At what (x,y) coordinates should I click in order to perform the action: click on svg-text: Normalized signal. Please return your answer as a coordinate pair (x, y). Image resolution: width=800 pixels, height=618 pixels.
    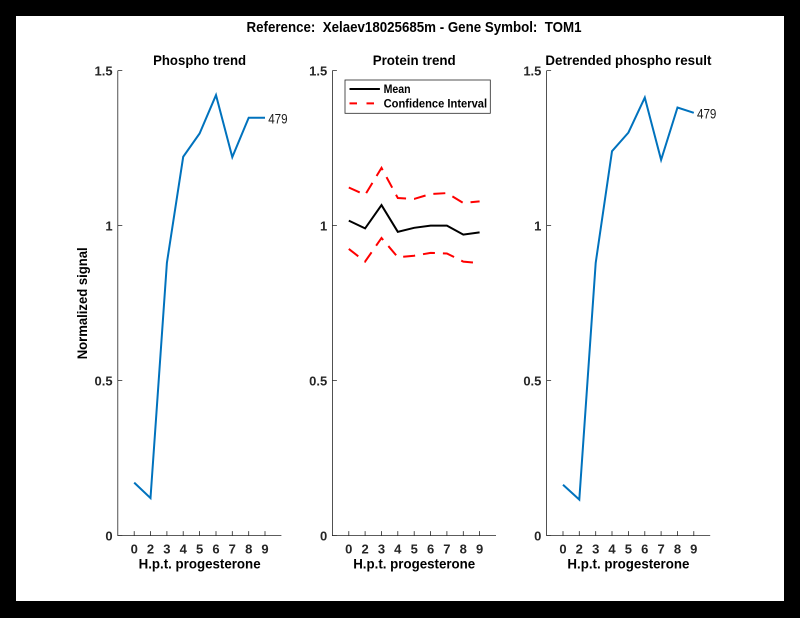
    Looking at the image, I should click on (82, 303).